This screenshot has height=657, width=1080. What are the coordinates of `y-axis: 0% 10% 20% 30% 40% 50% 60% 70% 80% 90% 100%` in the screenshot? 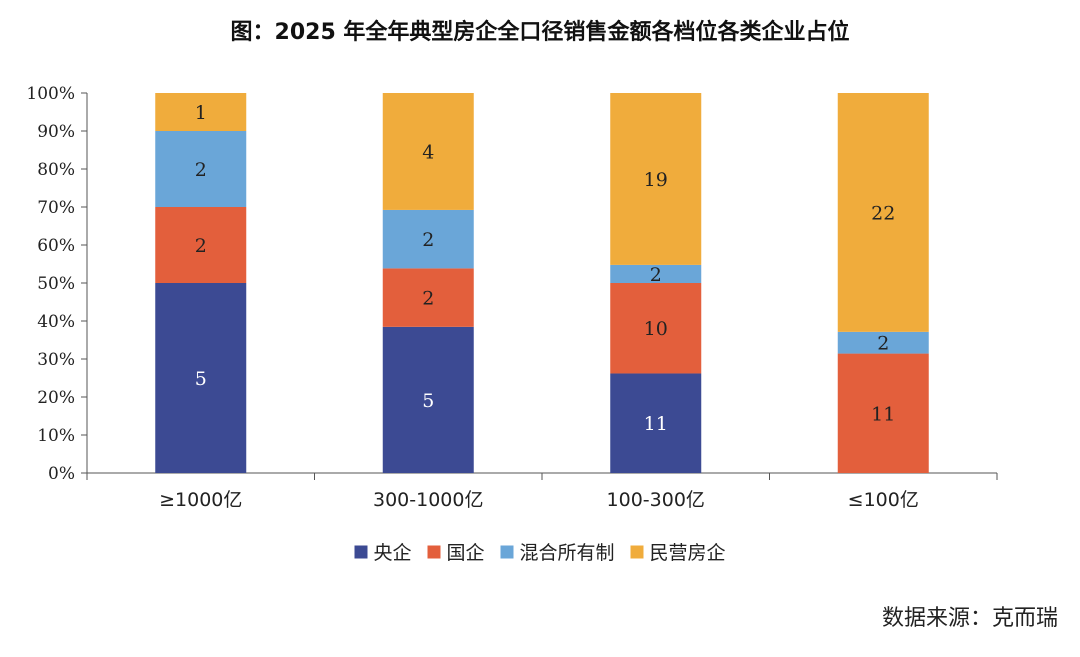 It's located at (57, 284).